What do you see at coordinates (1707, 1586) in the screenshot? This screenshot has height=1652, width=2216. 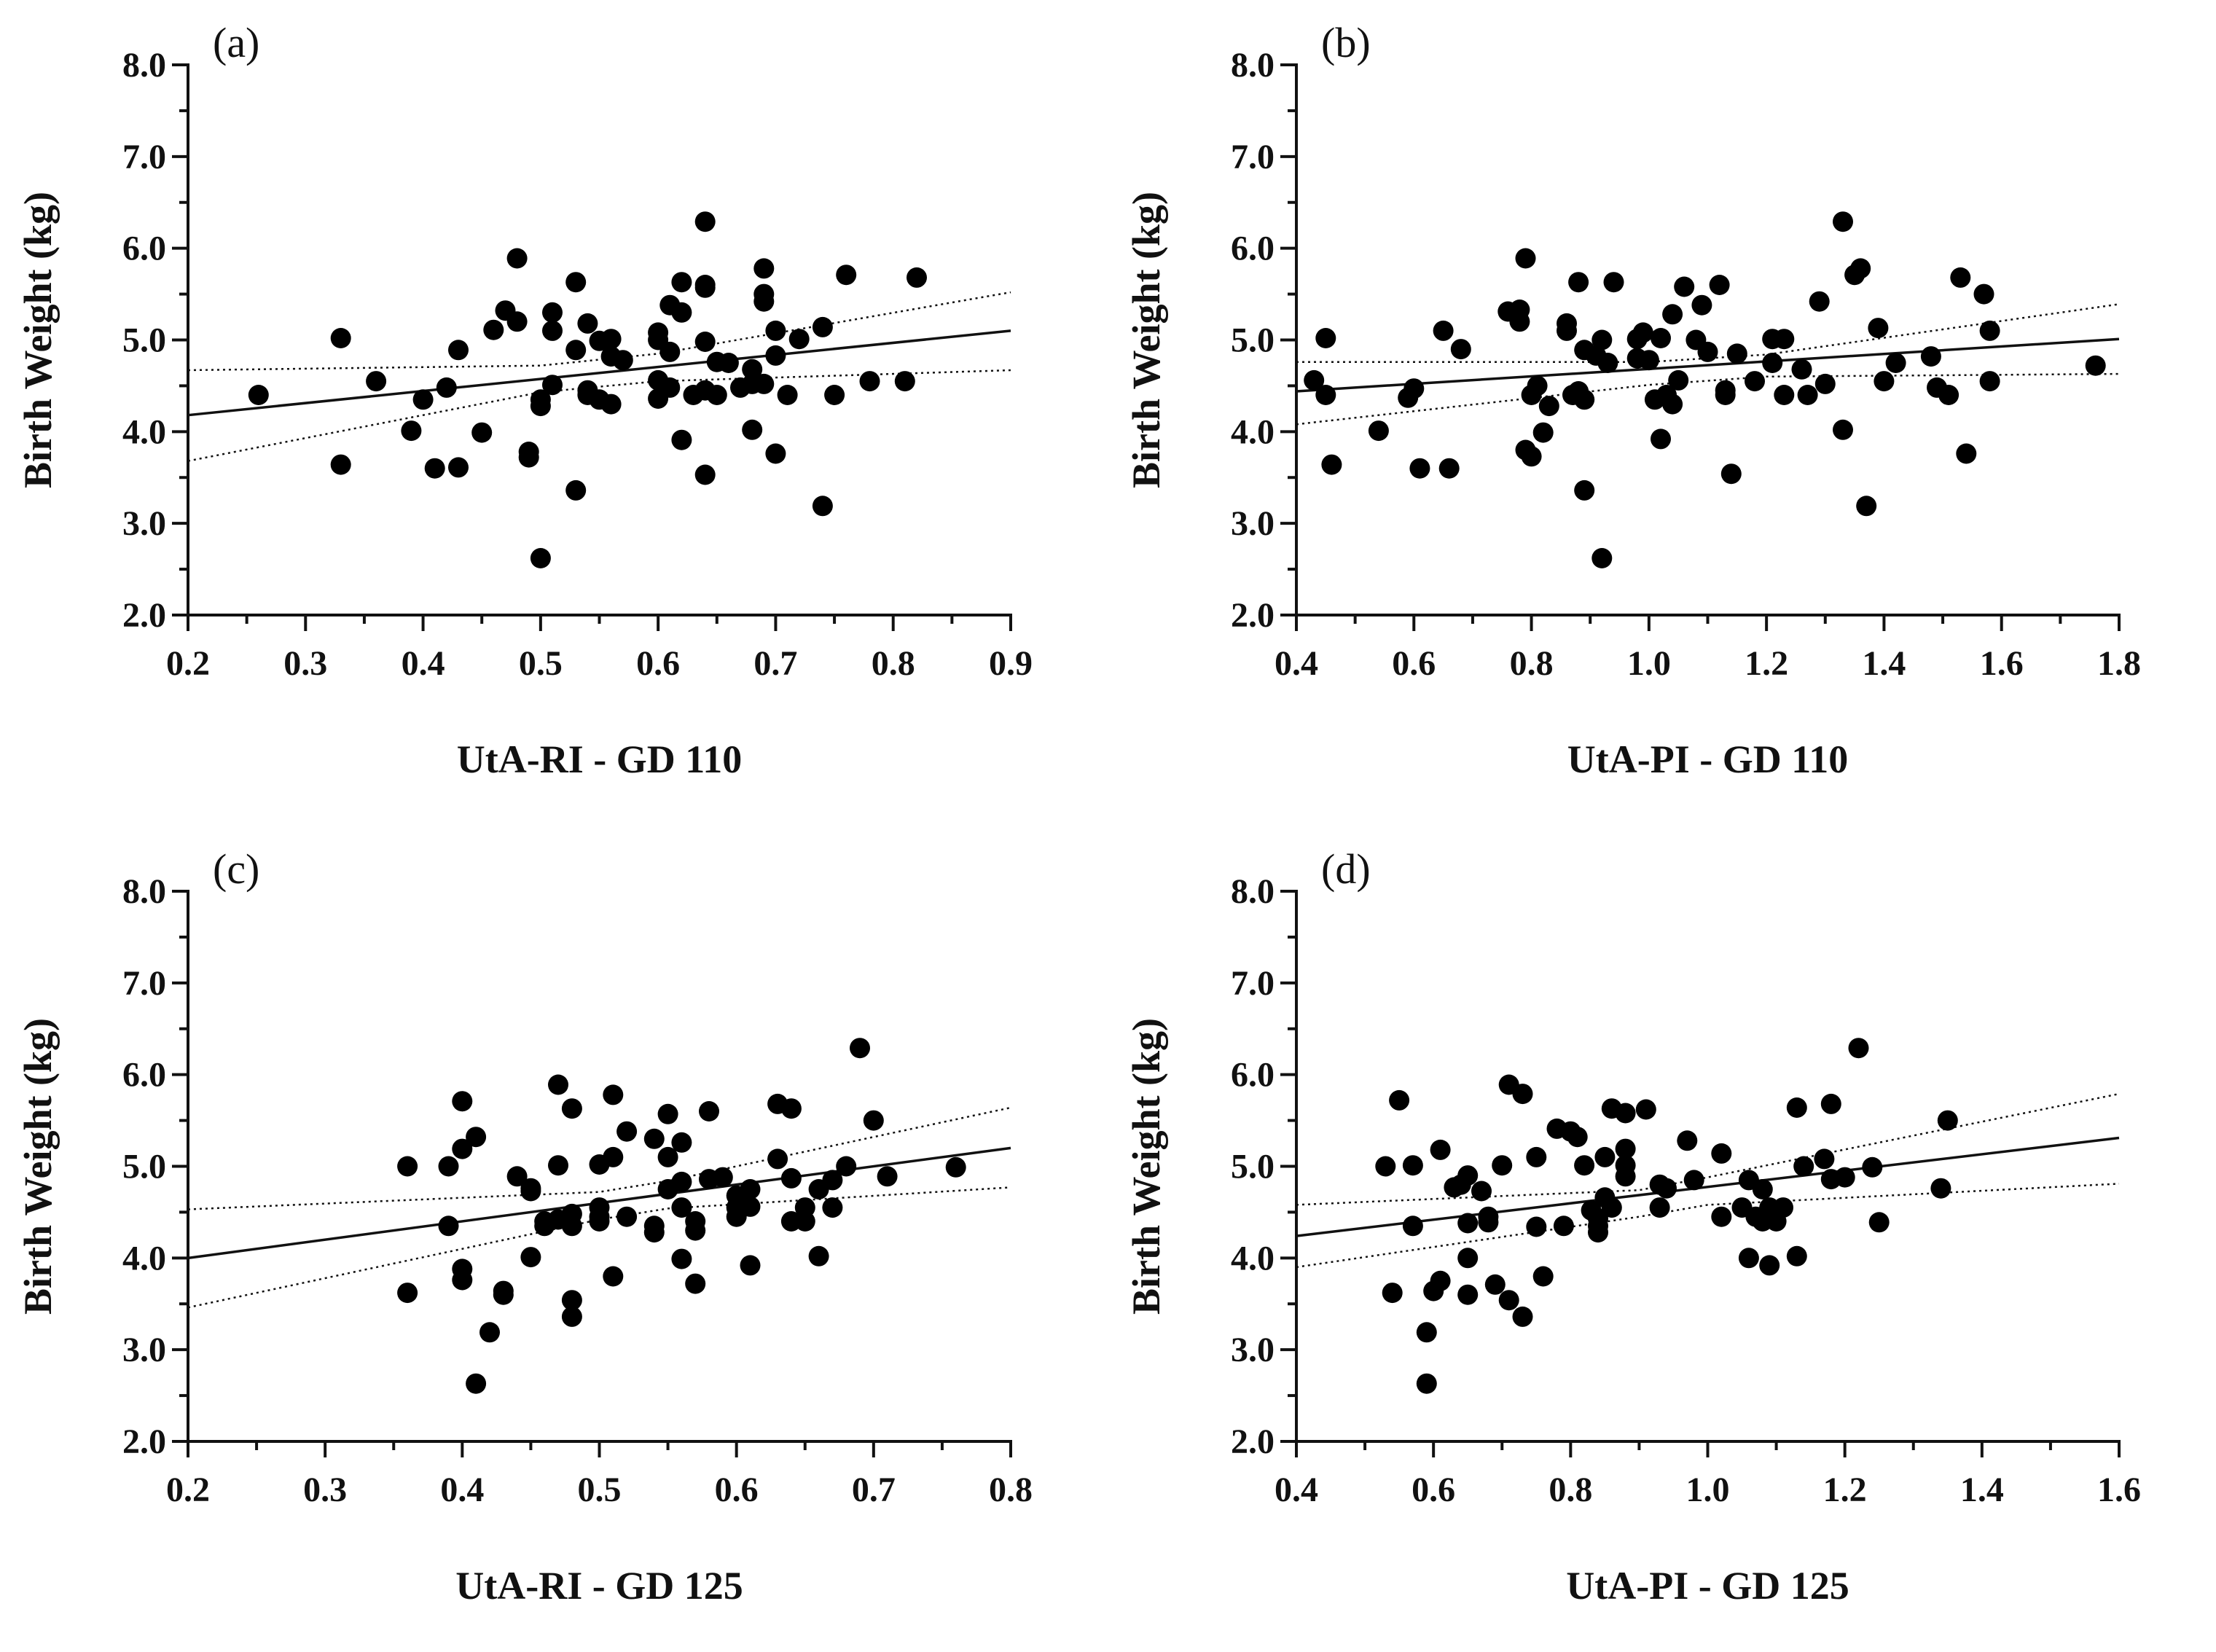 I see `x-axis-title: UtA-PI - GD 125` at bounding box center [1707, 1586].